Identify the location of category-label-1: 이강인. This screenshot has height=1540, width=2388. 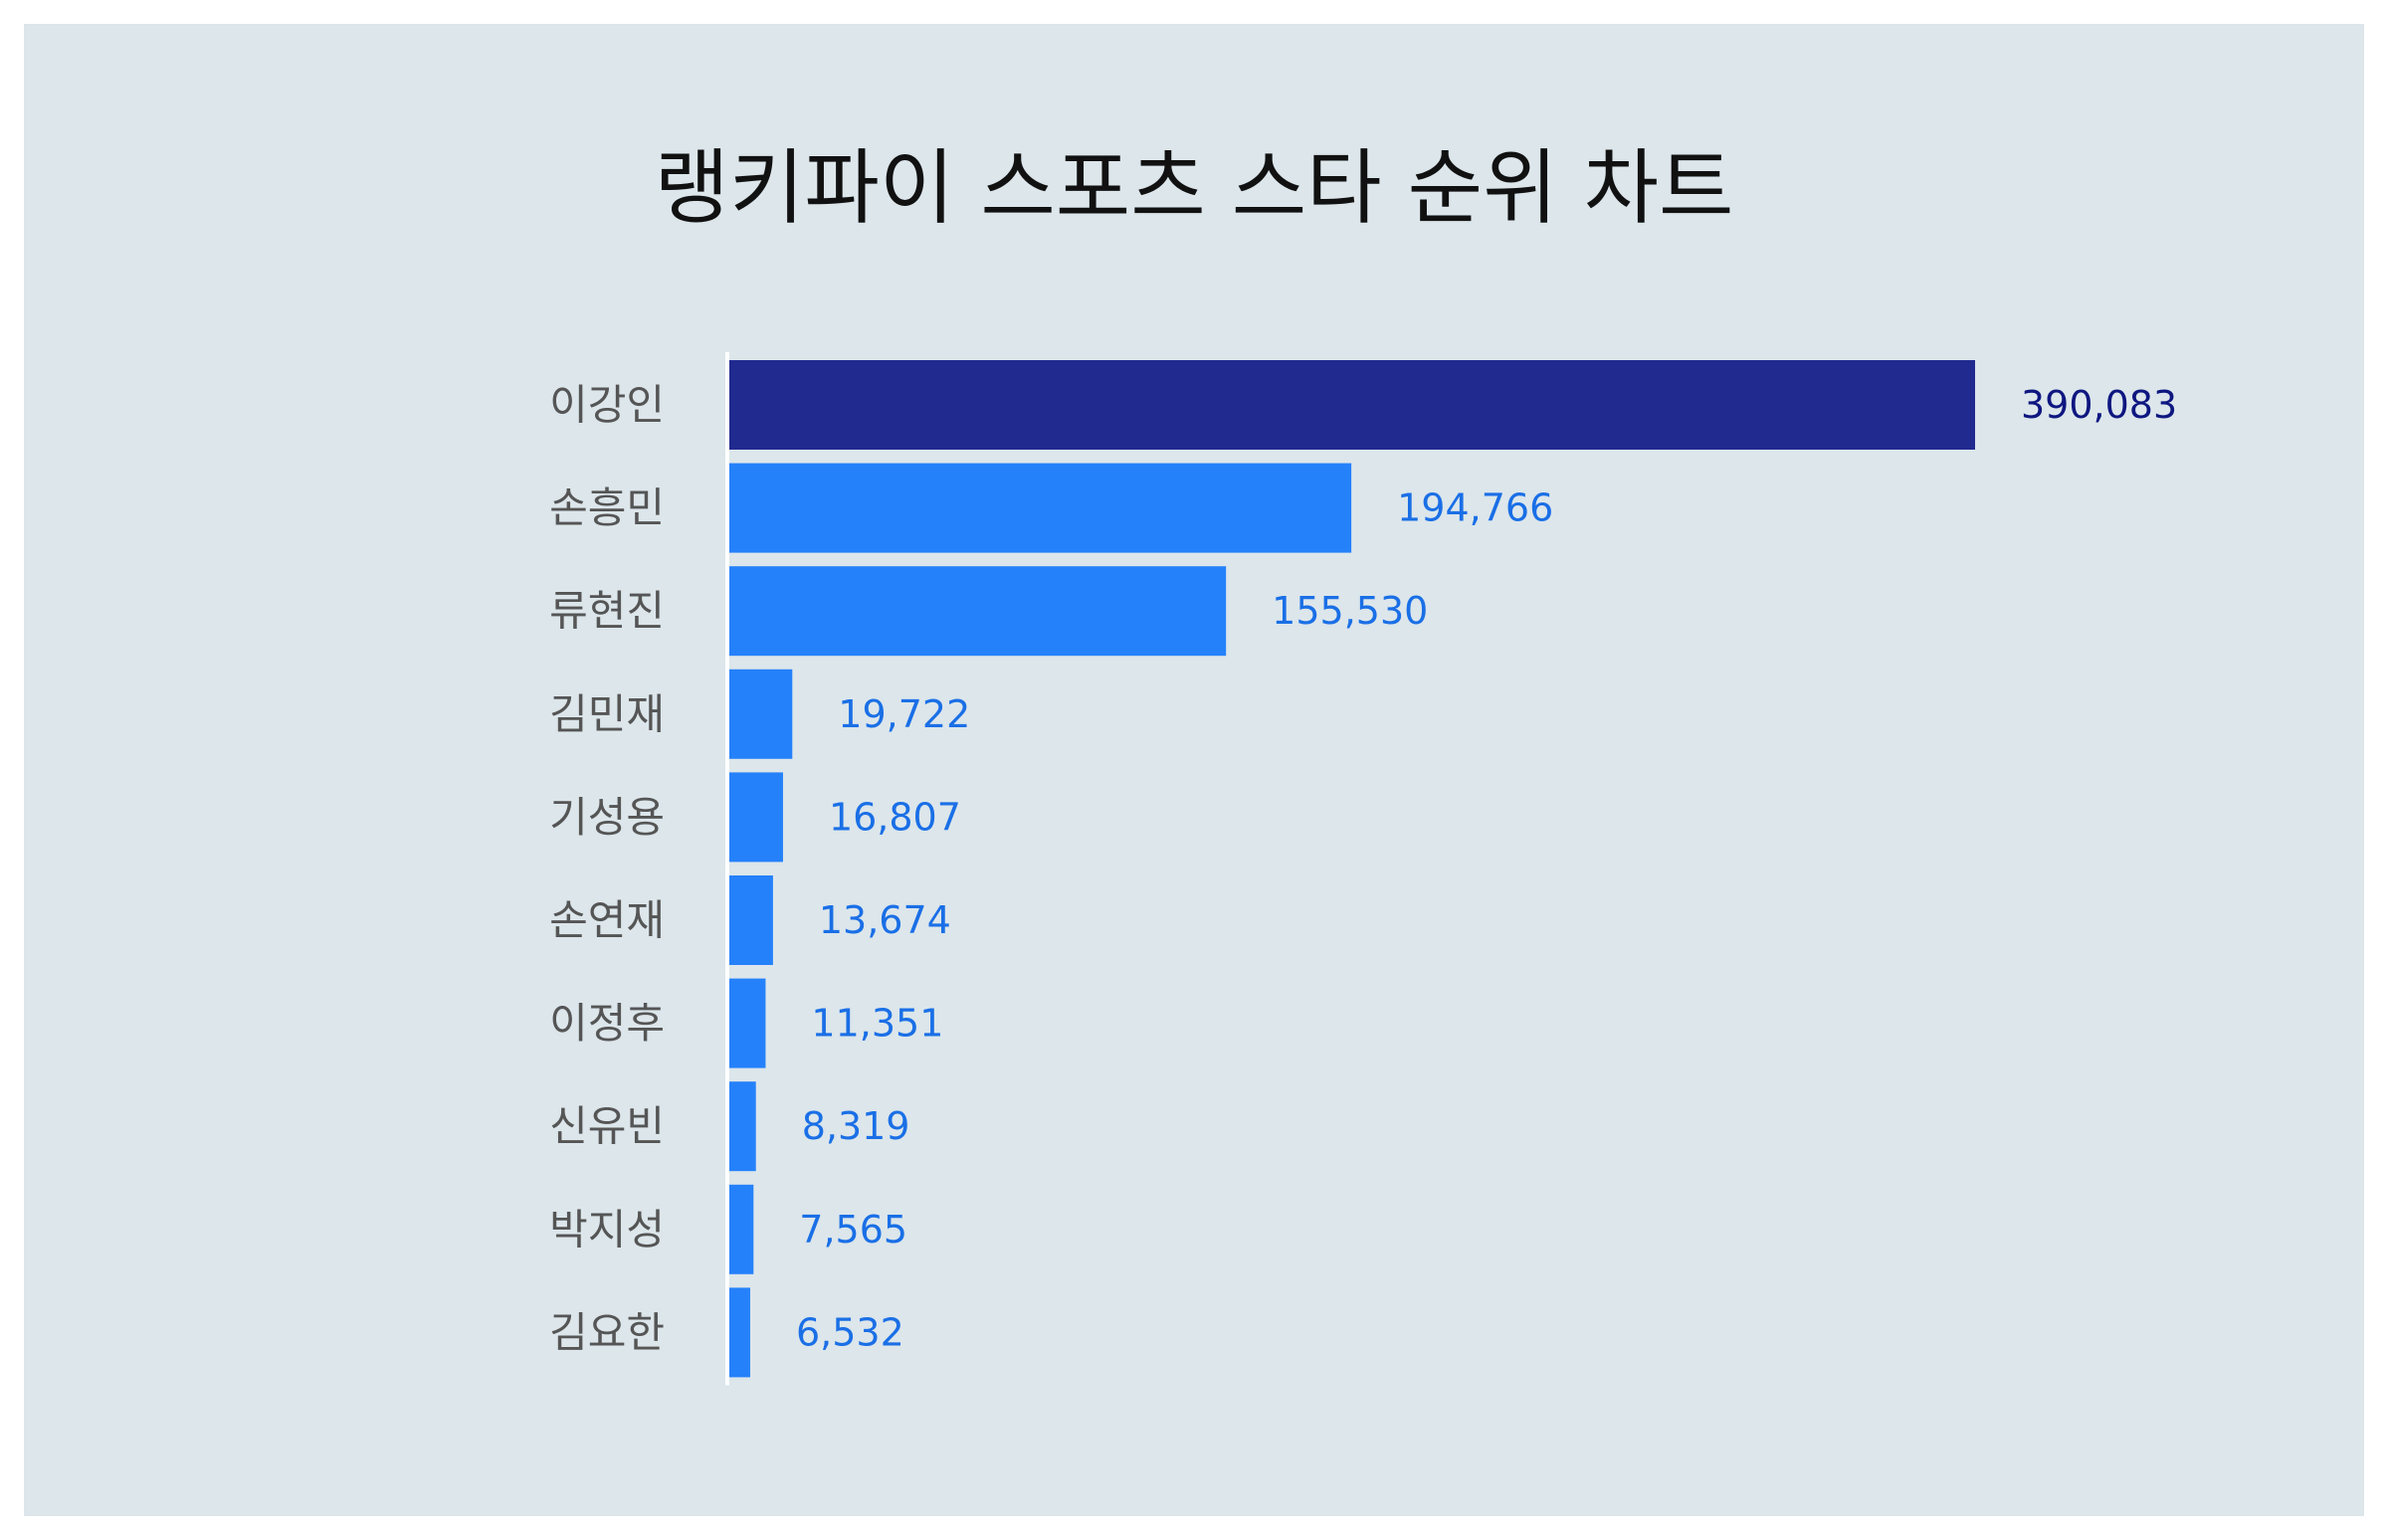
(607, 405).